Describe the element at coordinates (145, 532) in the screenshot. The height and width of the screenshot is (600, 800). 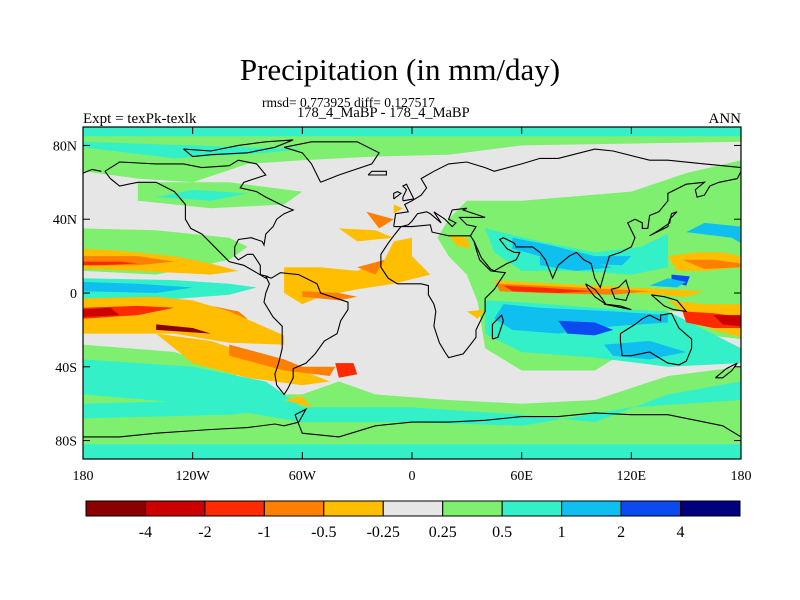
I see `colorbar-label: -4` at that location.